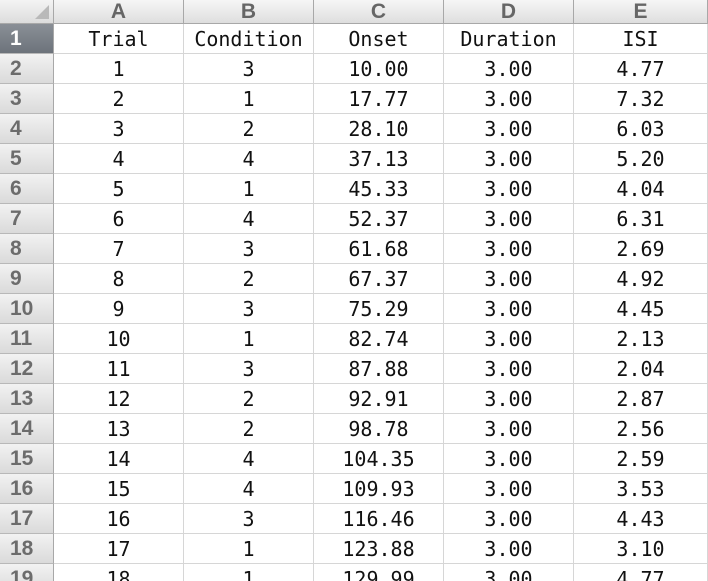 This screenshot has height=581, width=708. What do you see at coordinates (27, 369) in the screenshot?
I see `row-header-12: 12` at bounding box center [27, 369].